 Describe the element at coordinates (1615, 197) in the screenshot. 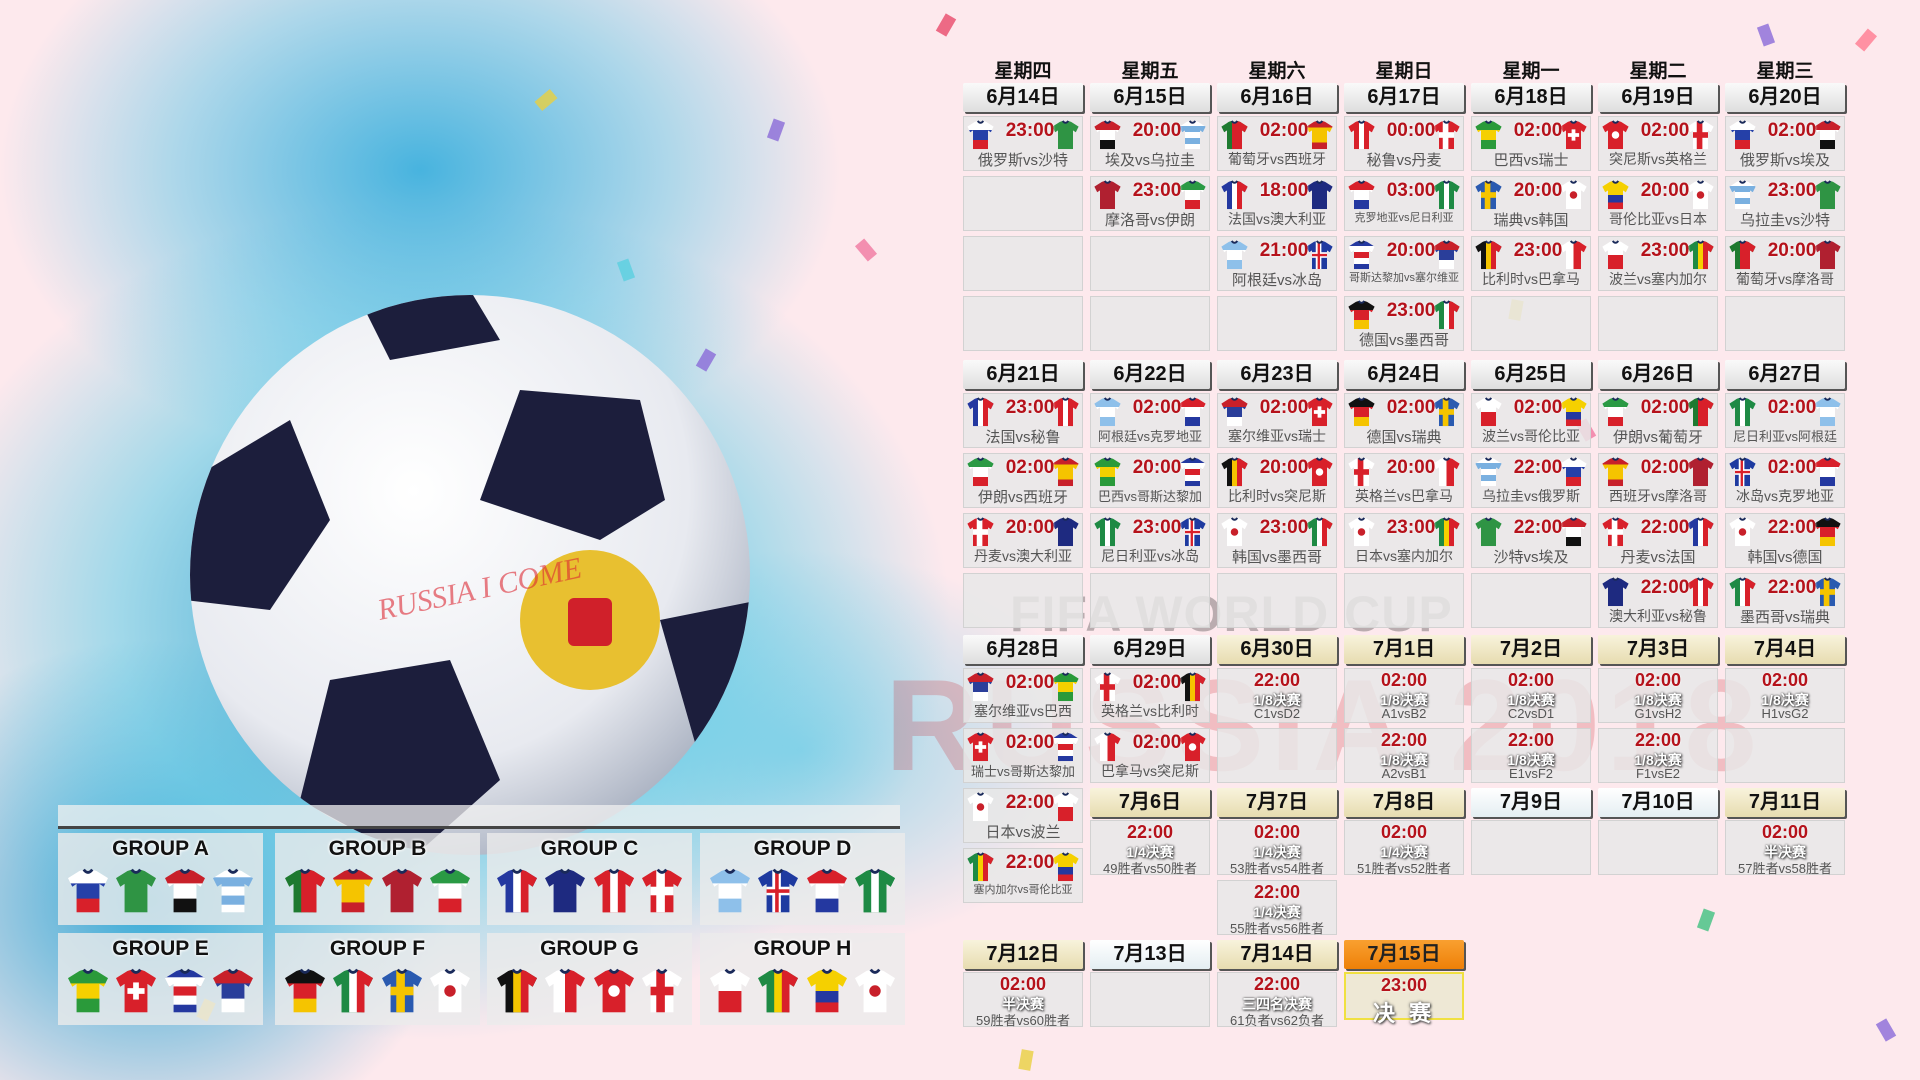

I see `colombia-jersey-icon` at that location.